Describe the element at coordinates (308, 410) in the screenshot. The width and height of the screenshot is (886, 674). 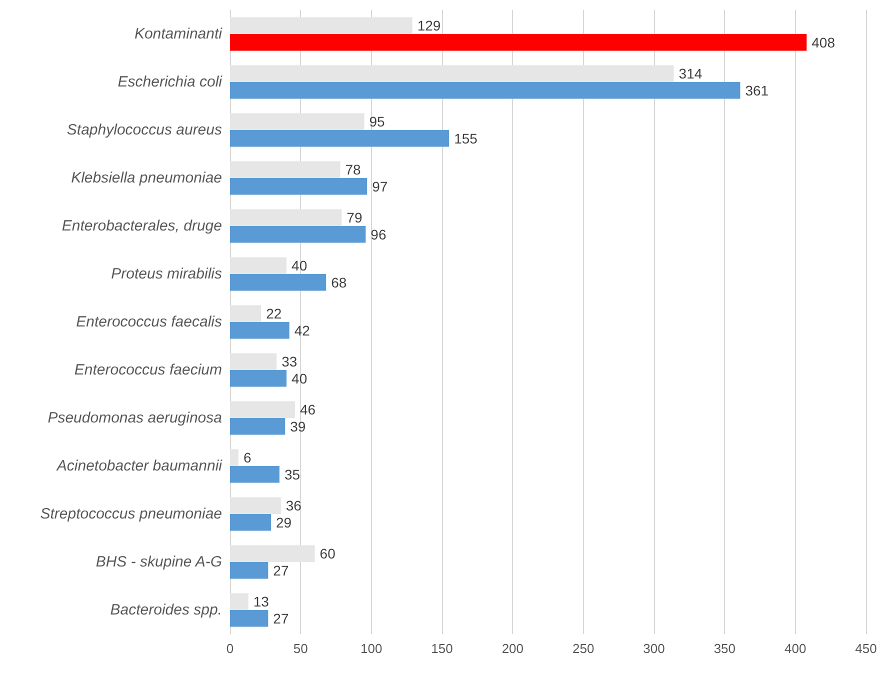
I see `data-label: 46` at that location.